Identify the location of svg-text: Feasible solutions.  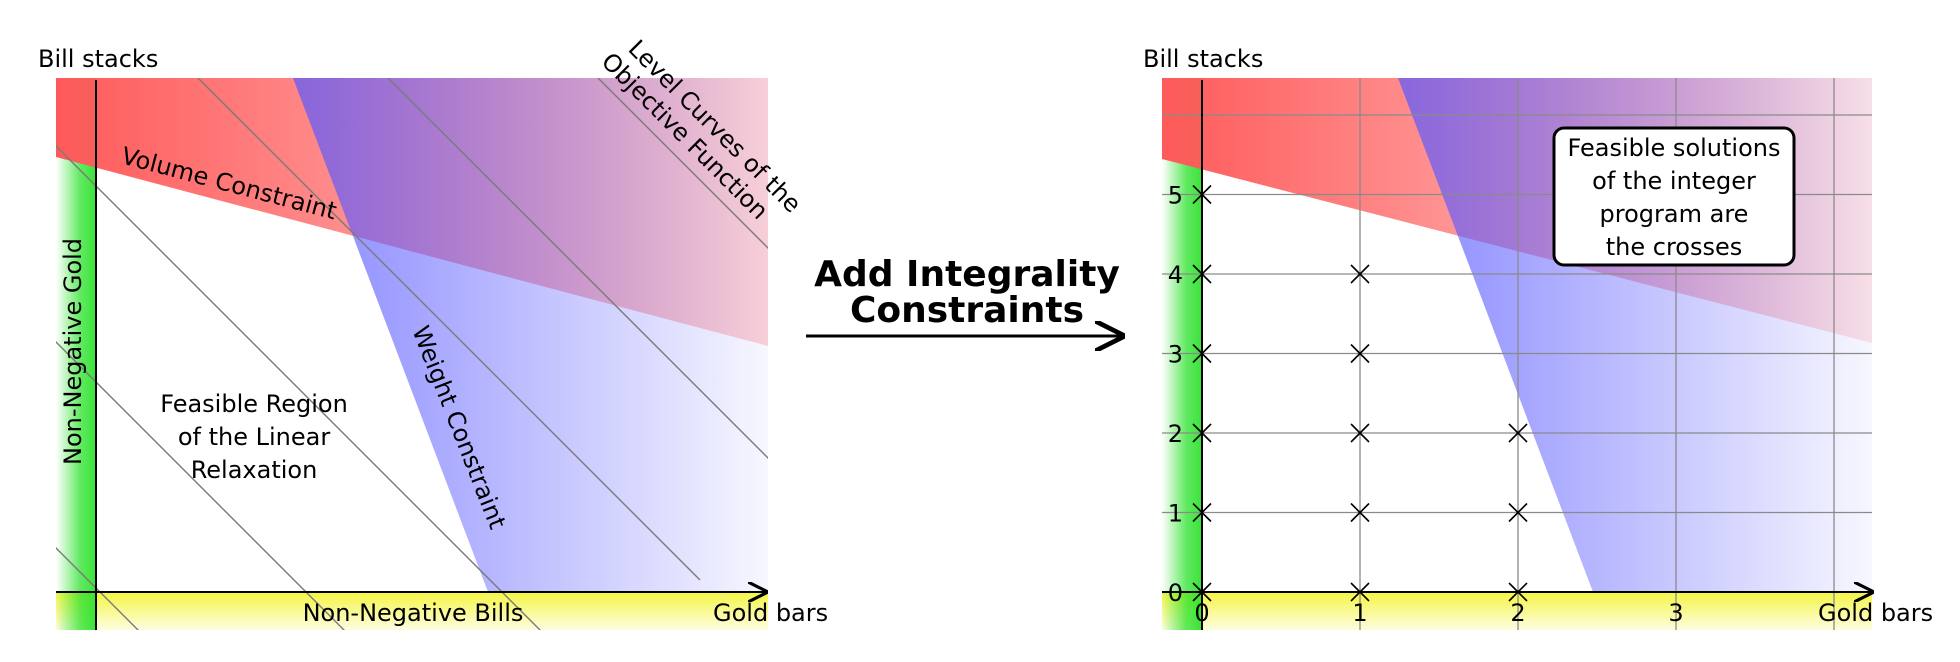
(1674, 148).